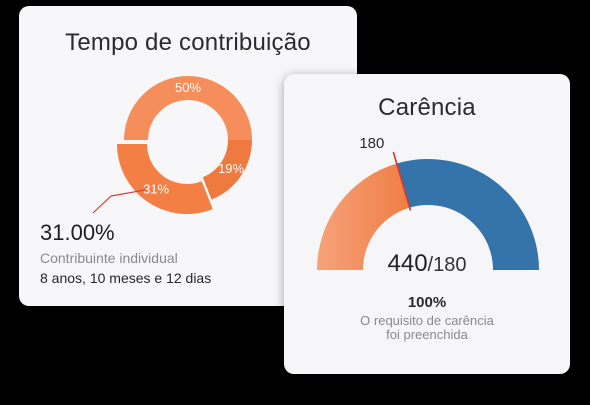  I want to click on gauge-message: O requisito de carência foi preenchida, so click(427, 328).